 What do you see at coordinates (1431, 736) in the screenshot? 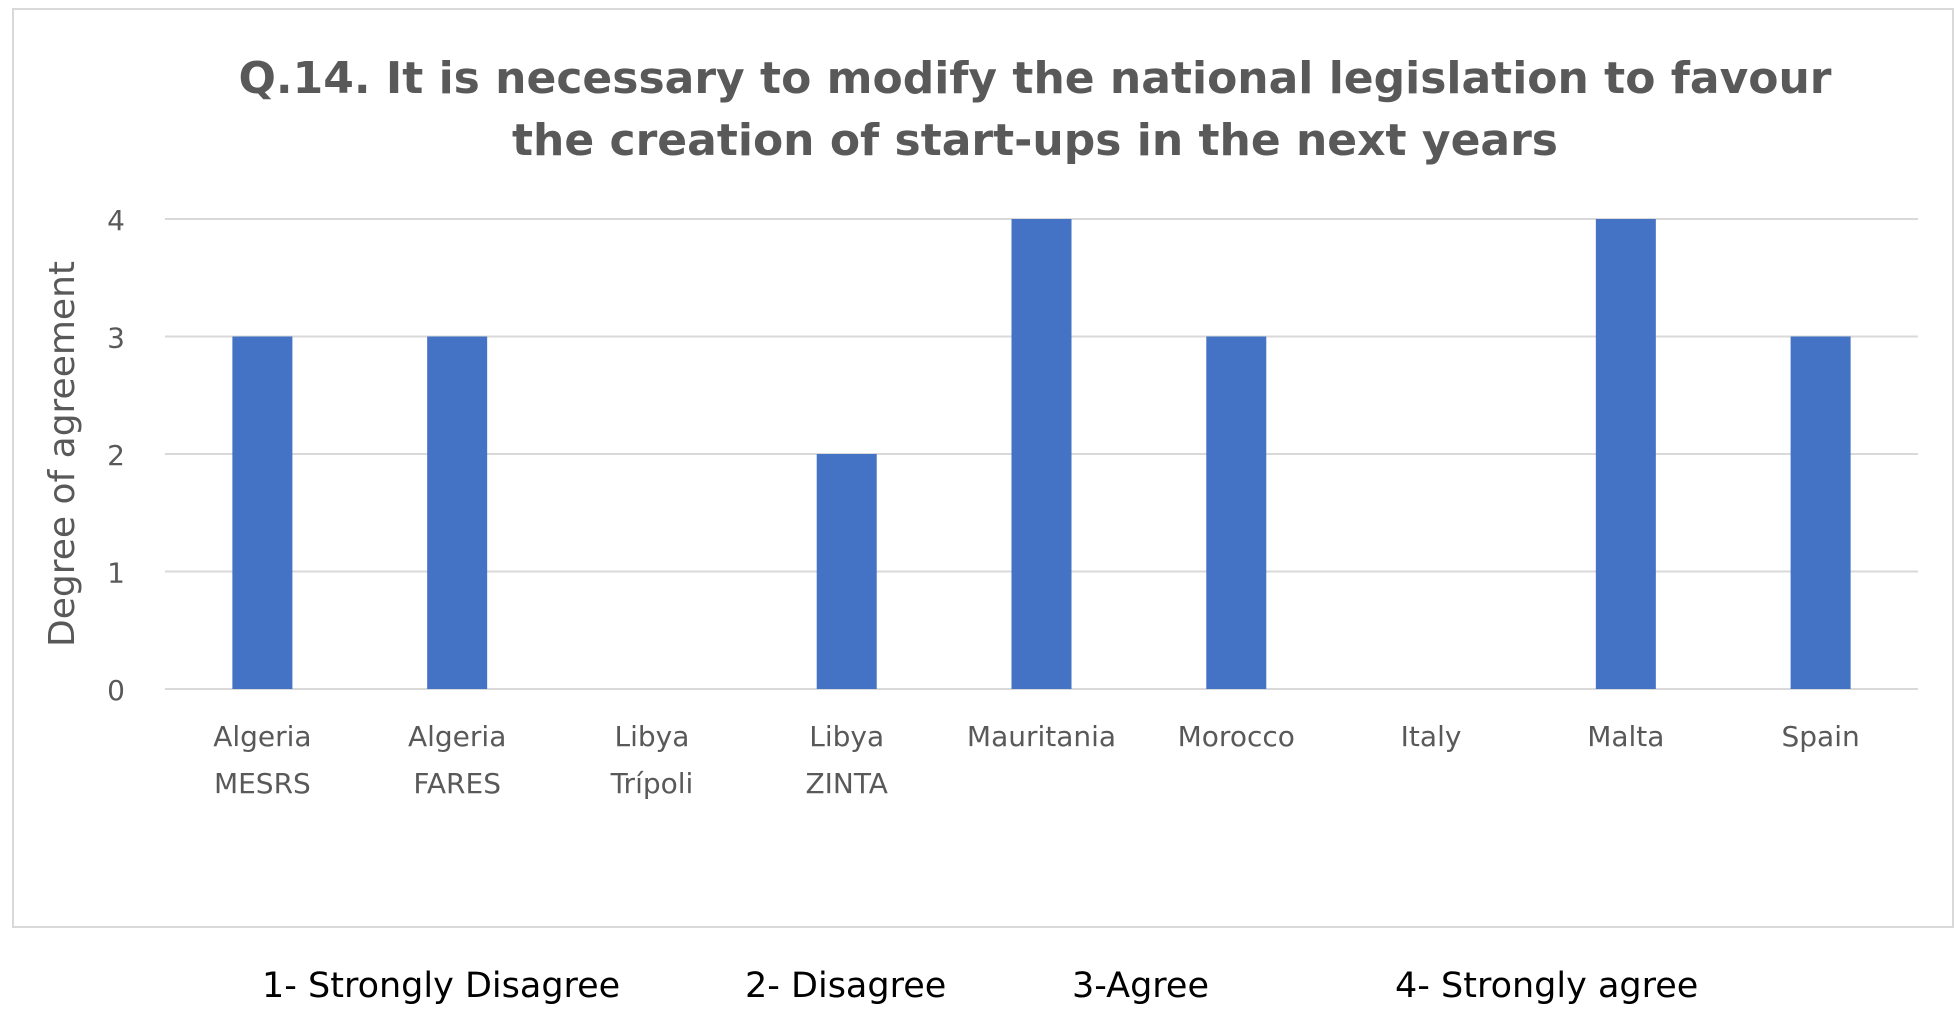
I see `x-tick-label: Italy` at bounding box center [1431, 736].